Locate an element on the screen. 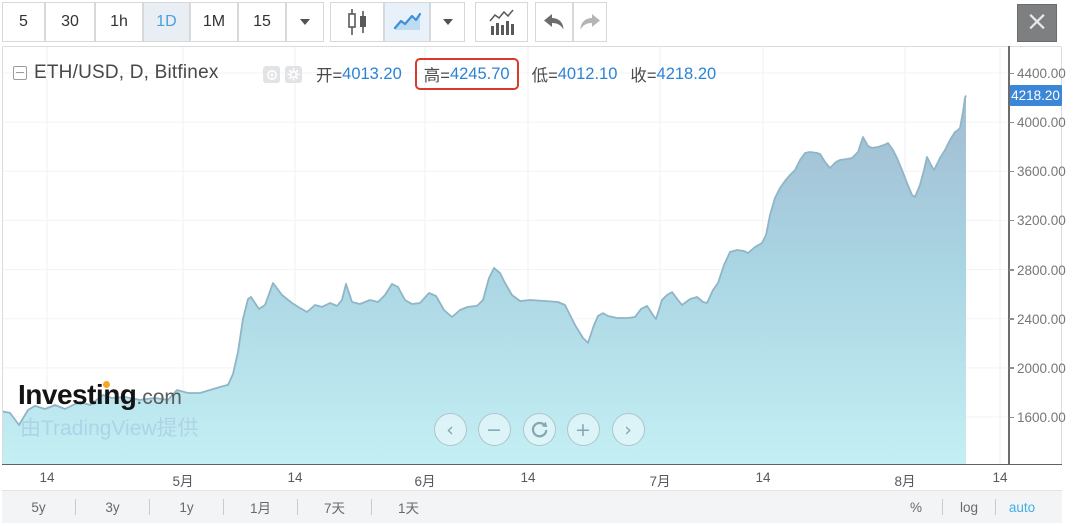 The height and width of the screenshot is (526, 1080). ohlc-label: 开= is located at coordinates (329, 76).